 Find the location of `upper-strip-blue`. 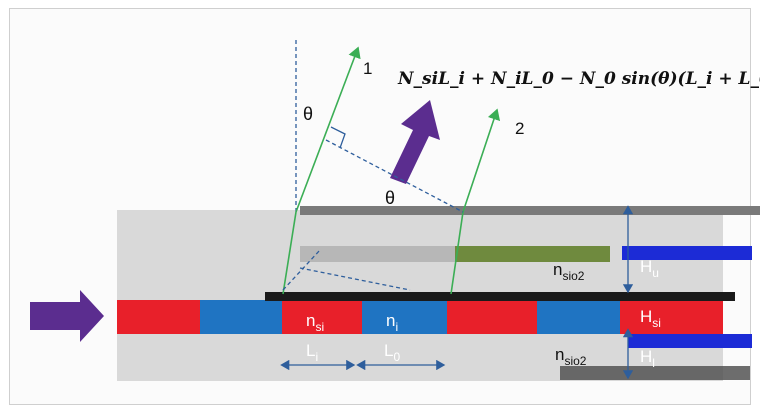

upper-strip-blue is located at coordinates (687, 253).